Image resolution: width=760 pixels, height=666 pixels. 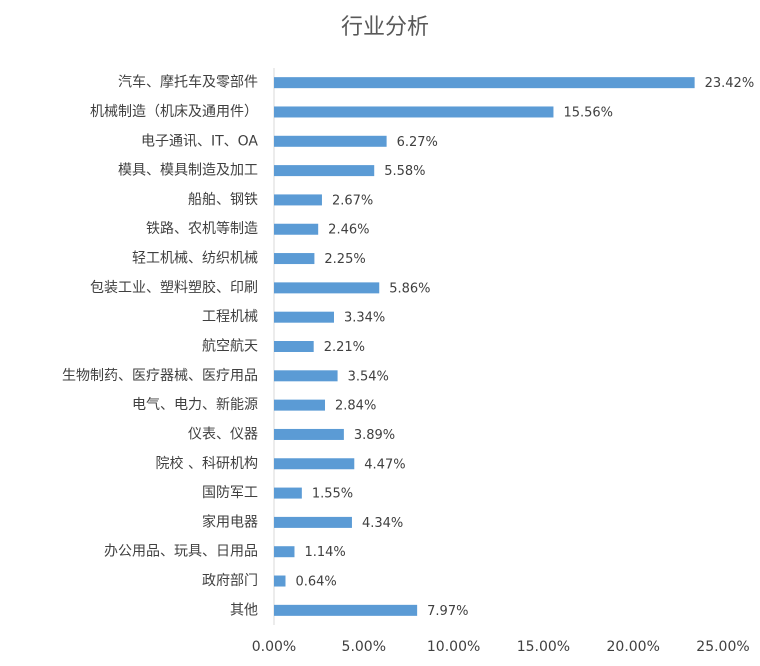 What do you see at coordinates (364, 647) in the screenshot?
I see `x-tick-label: 5.00%` at bounding box center [364, 647].